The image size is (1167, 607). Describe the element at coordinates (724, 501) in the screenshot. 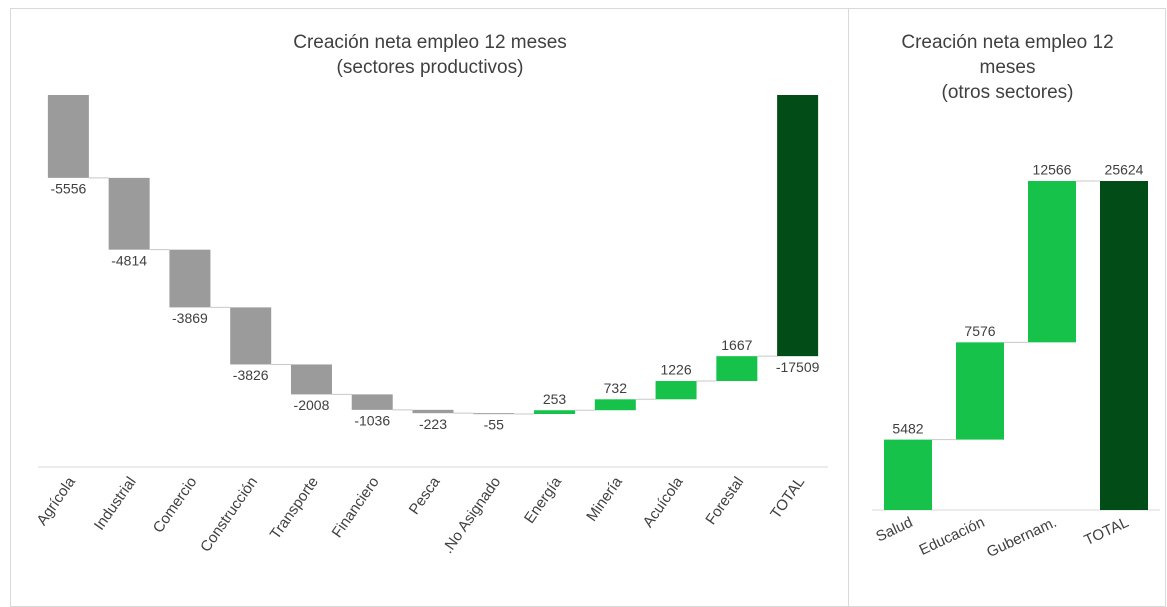

I see `x-tick-label: Forestal` at that location.